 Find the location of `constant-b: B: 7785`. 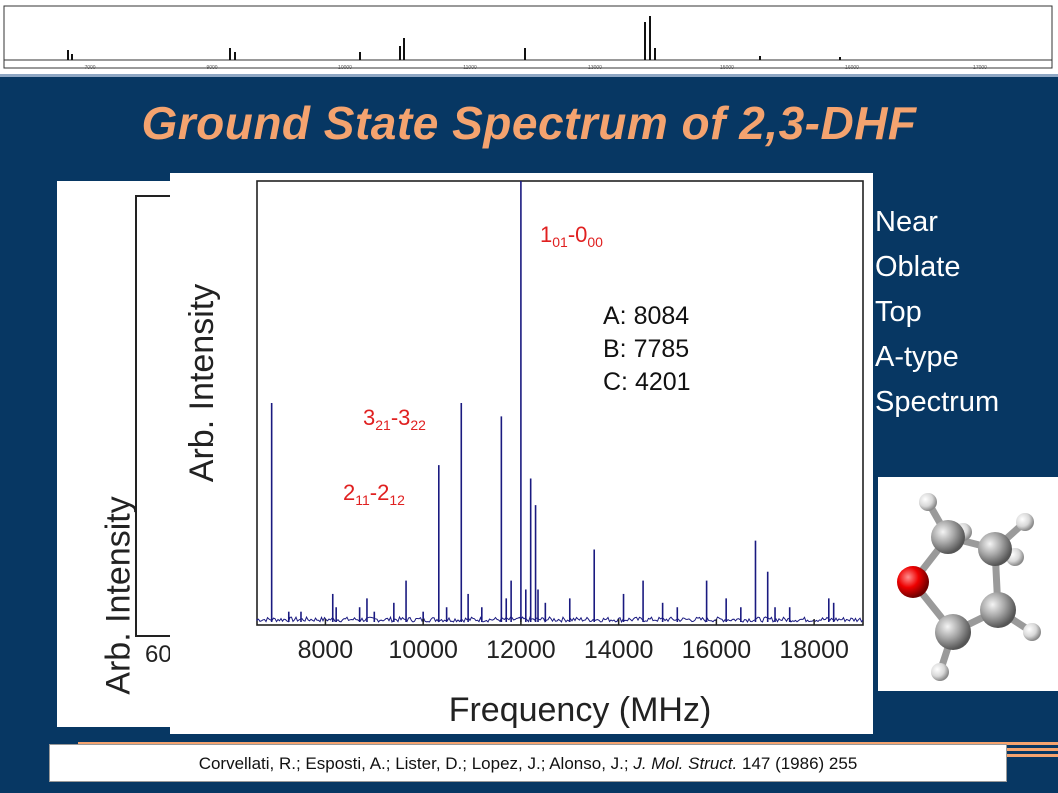

constant-b: B: 7785 is located at coordinates (646, 349).